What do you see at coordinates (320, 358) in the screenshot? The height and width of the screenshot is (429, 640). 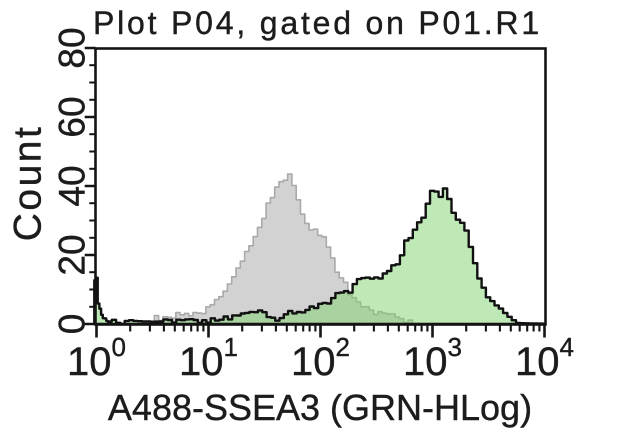 I see `svg-text: 10²` at bounding box center [320, 358].